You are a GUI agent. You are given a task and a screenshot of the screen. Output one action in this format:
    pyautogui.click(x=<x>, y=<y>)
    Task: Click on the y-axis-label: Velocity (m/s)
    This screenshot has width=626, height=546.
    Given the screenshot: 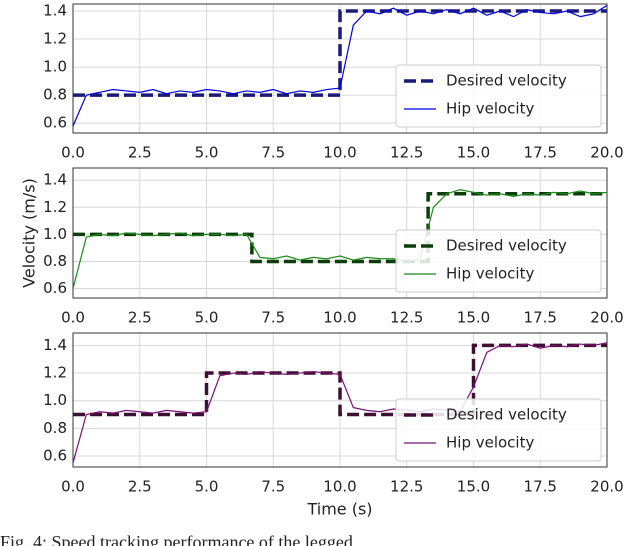 What is the action you would take?
    pyautogui.click(x=29, y=233)
    